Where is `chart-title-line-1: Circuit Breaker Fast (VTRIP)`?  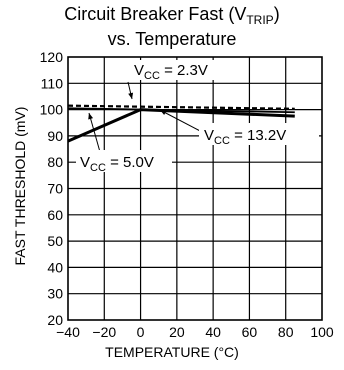 chart-title-line-1: Circuit Breaker Fast (VTRIP) is located at coordinates (172, 15).